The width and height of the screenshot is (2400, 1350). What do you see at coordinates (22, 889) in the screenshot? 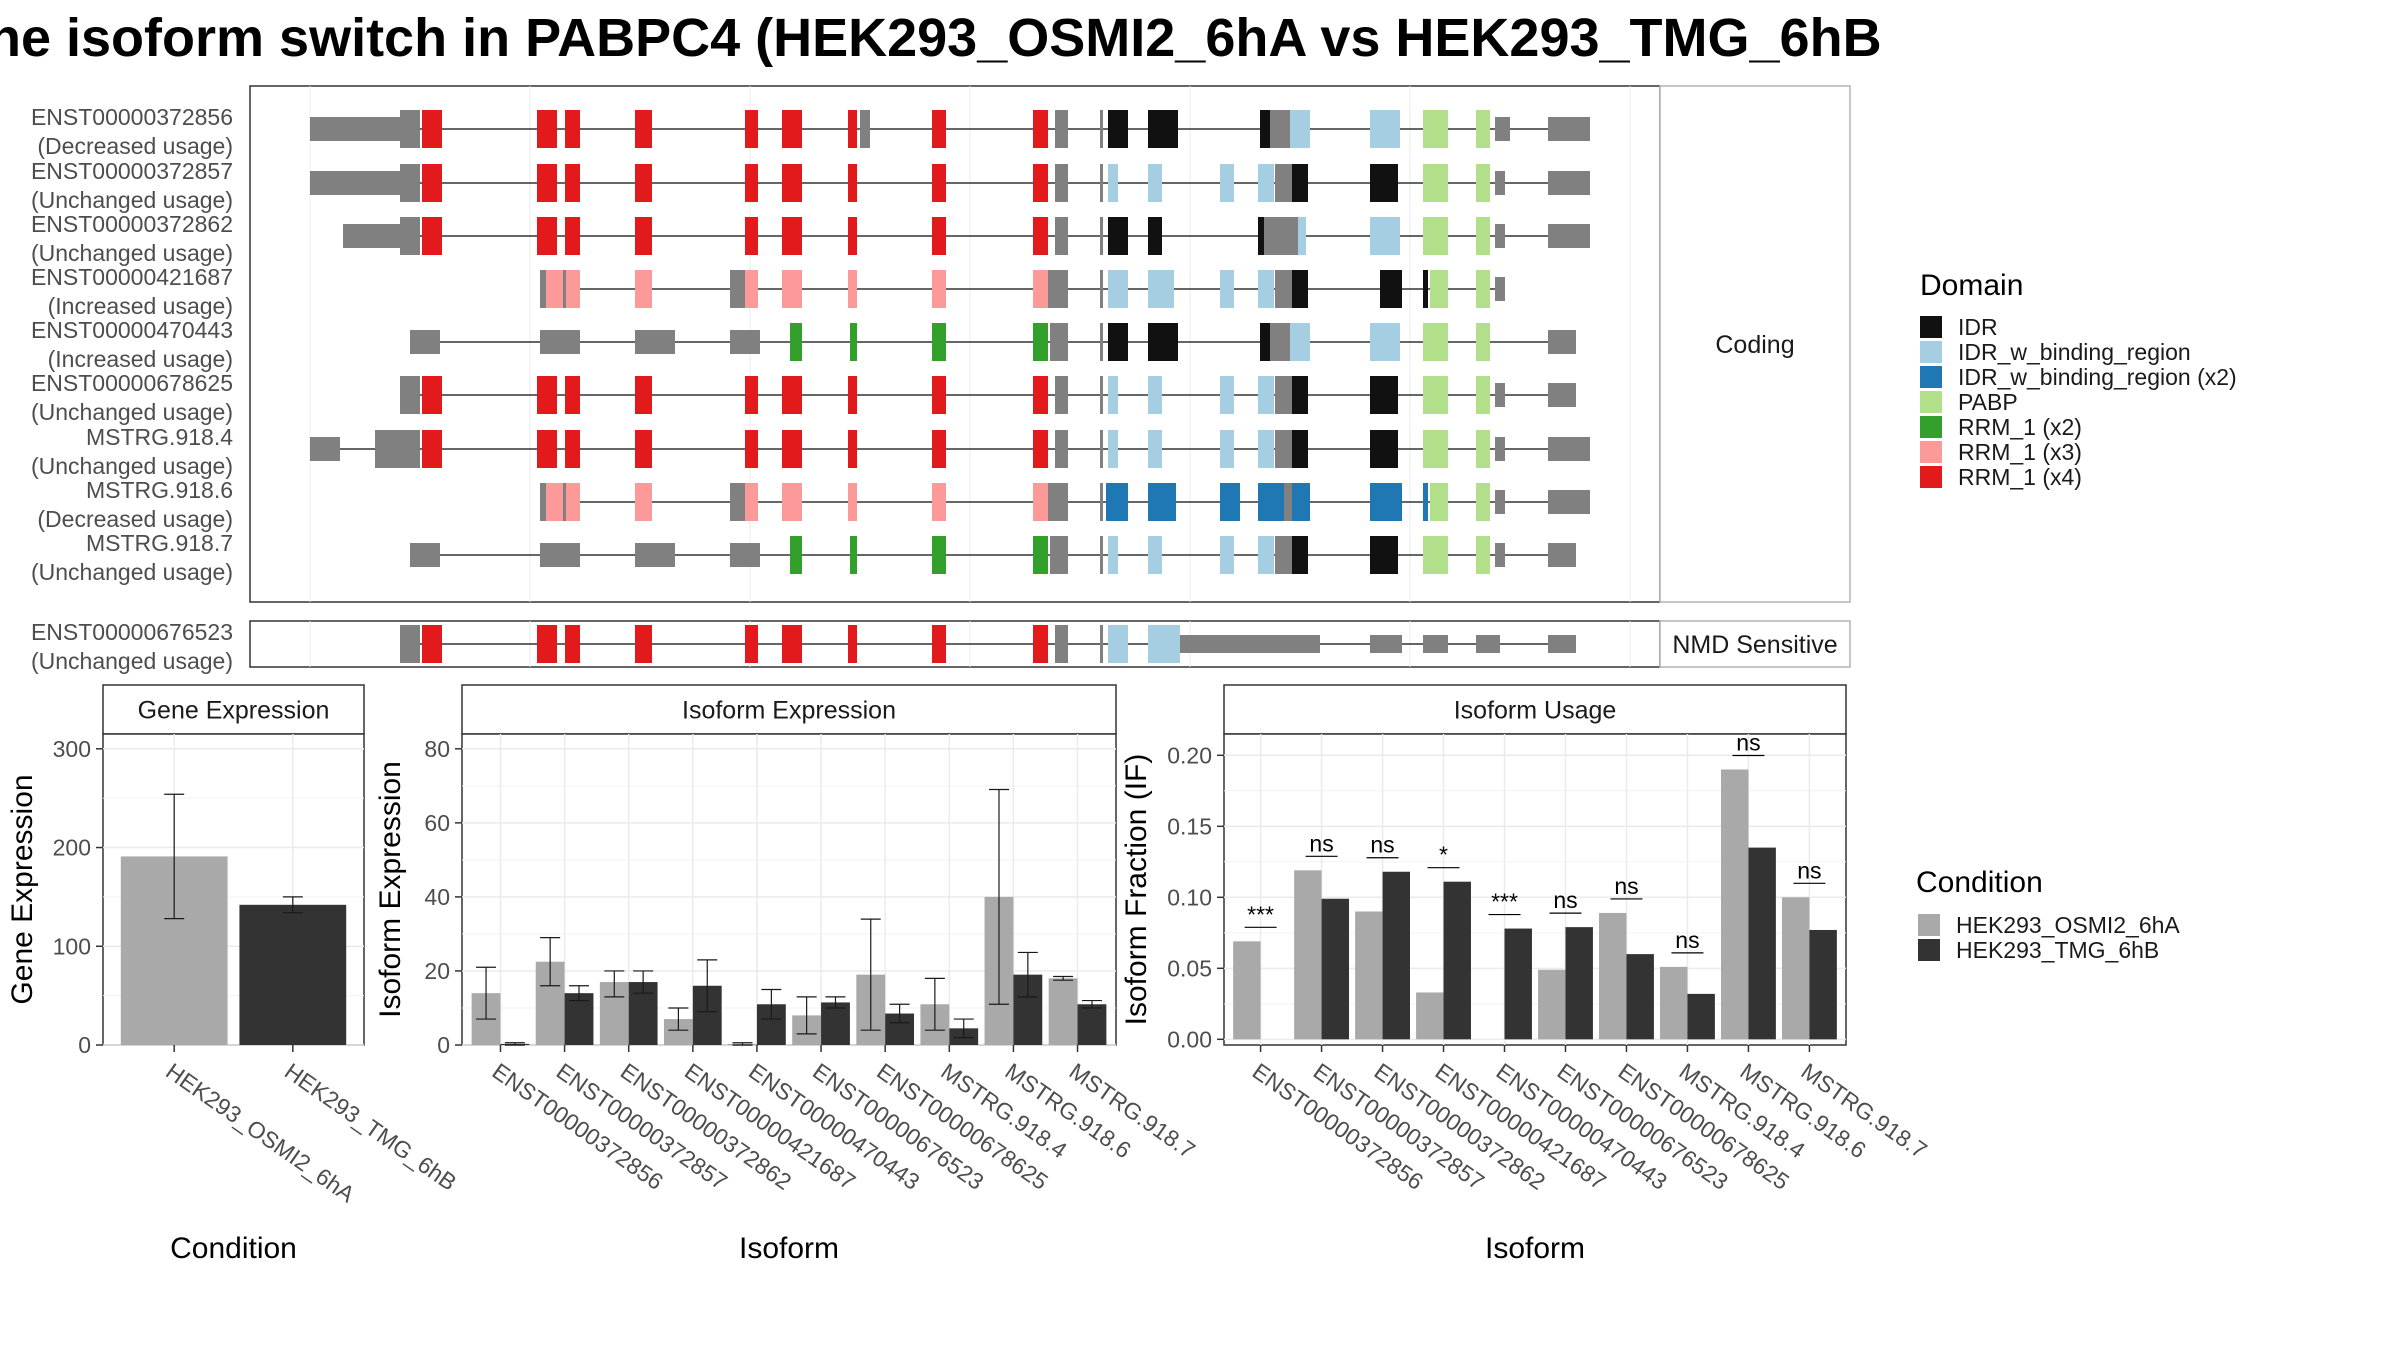
I see `y-axis-title: Gene Expression` at bounding box center [22, 889].